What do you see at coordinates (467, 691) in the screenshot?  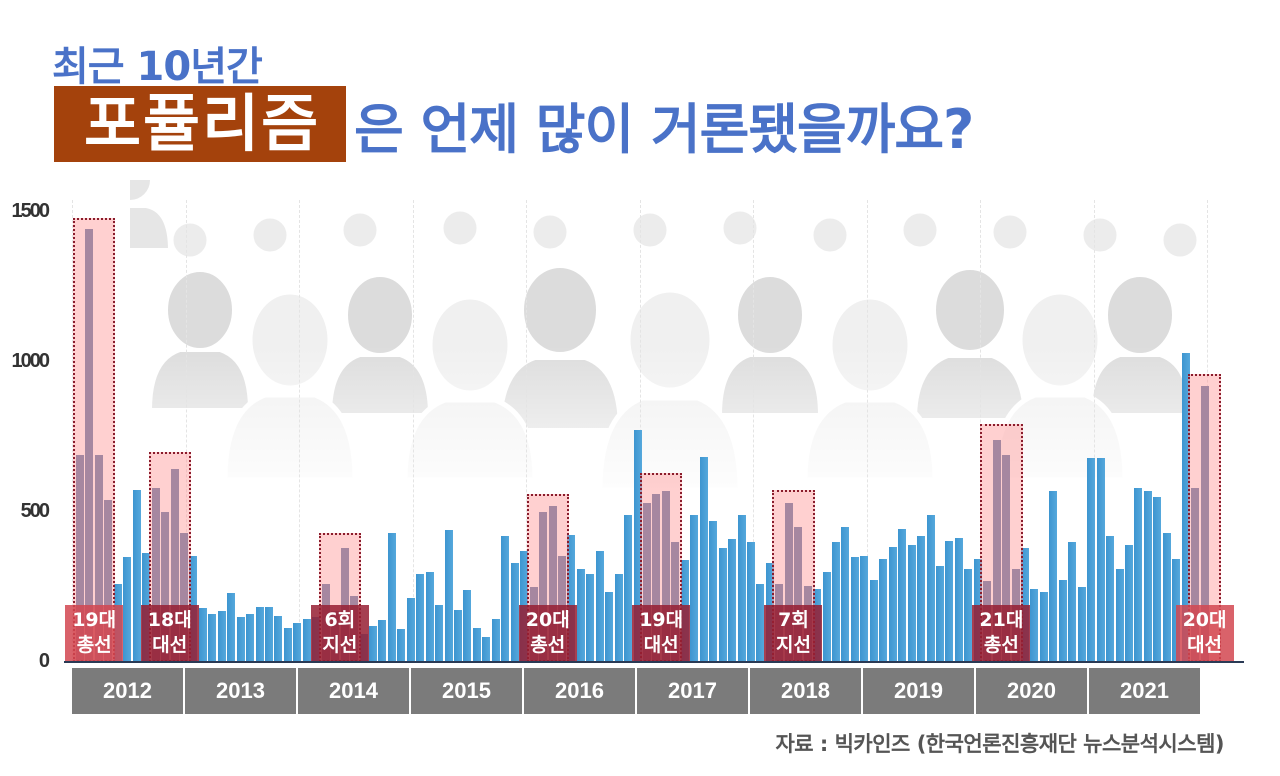 I see `year-2015: 2015` at bounding box center [467, 691].